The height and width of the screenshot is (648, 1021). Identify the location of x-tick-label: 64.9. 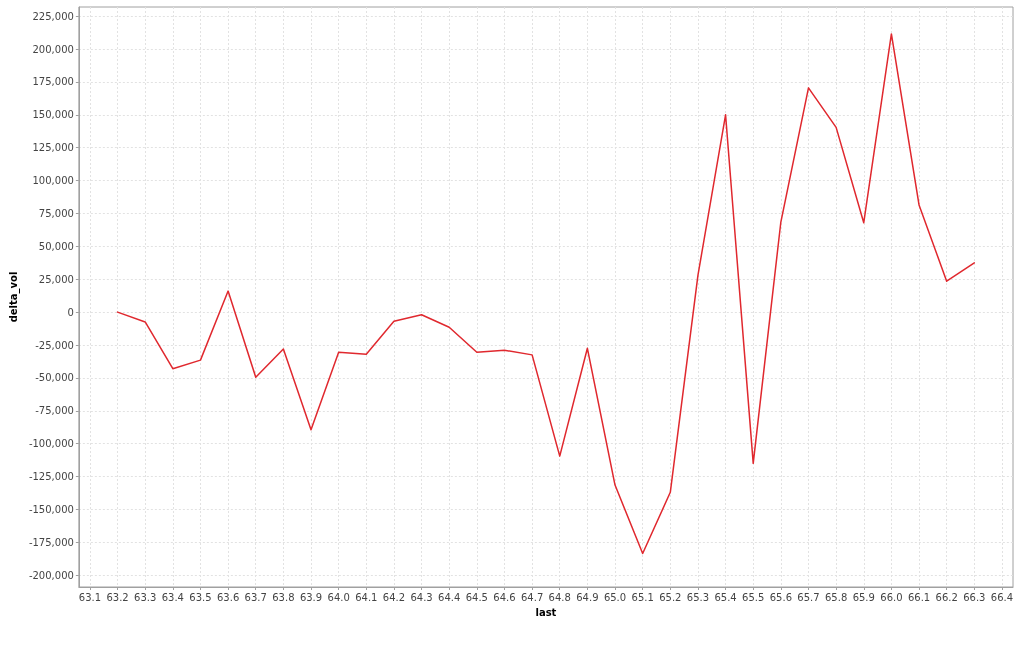
(587, 597).